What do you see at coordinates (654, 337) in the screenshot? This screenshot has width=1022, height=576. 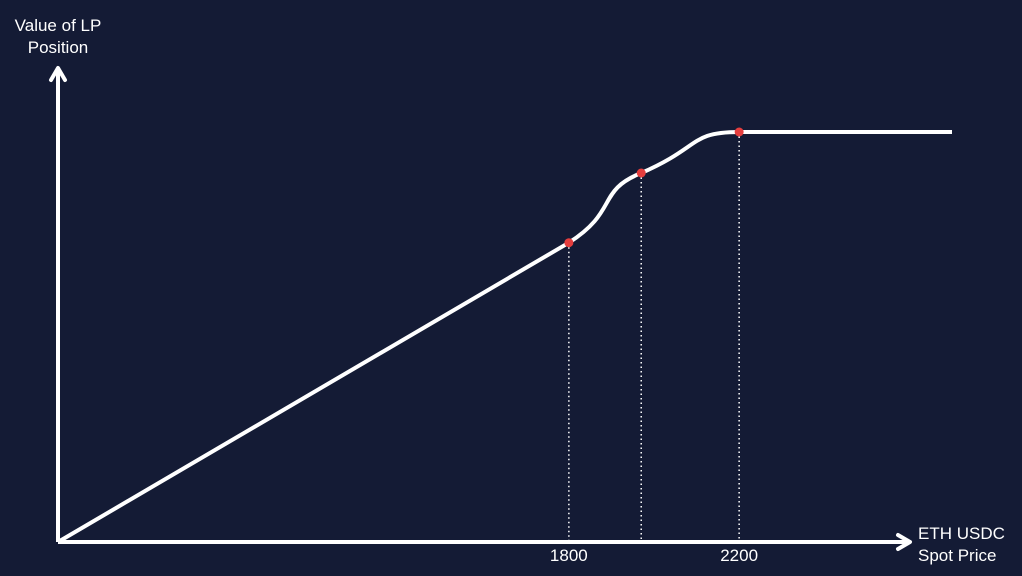 I see `guide-lines` at bounding box center [654, 337].